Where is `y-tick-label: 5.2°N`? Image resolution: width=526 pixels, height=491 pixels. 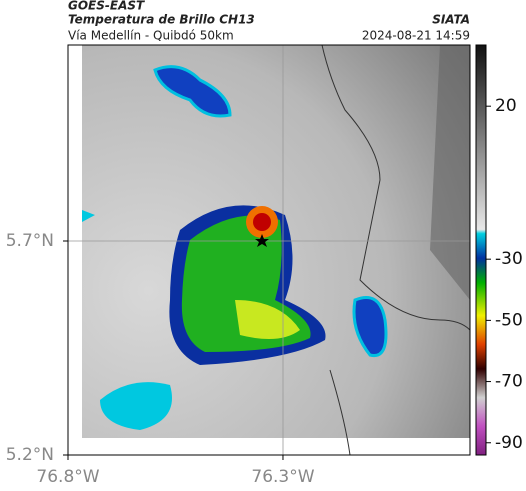
y-tick-label: 5.2°N is located at coordinates (30, 455).